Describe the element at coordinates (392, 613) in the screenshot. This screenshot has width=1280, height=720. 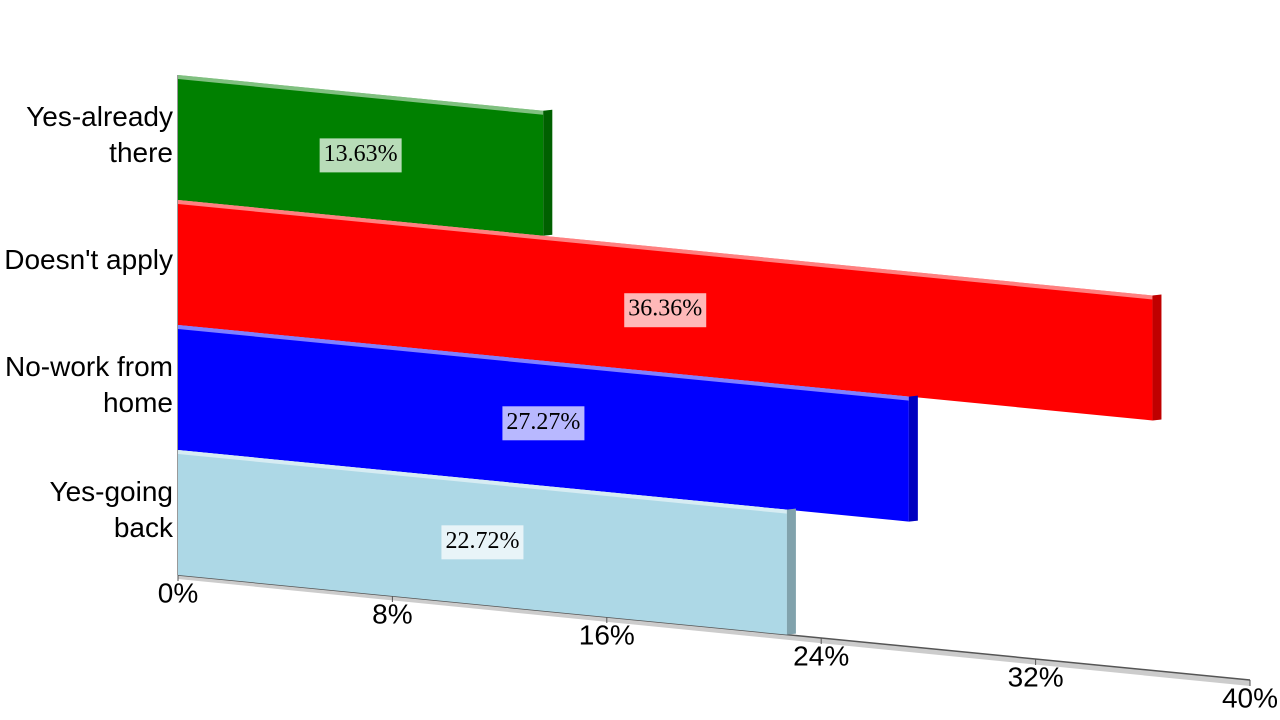
I see `x-tick-label: 8%` at that location.